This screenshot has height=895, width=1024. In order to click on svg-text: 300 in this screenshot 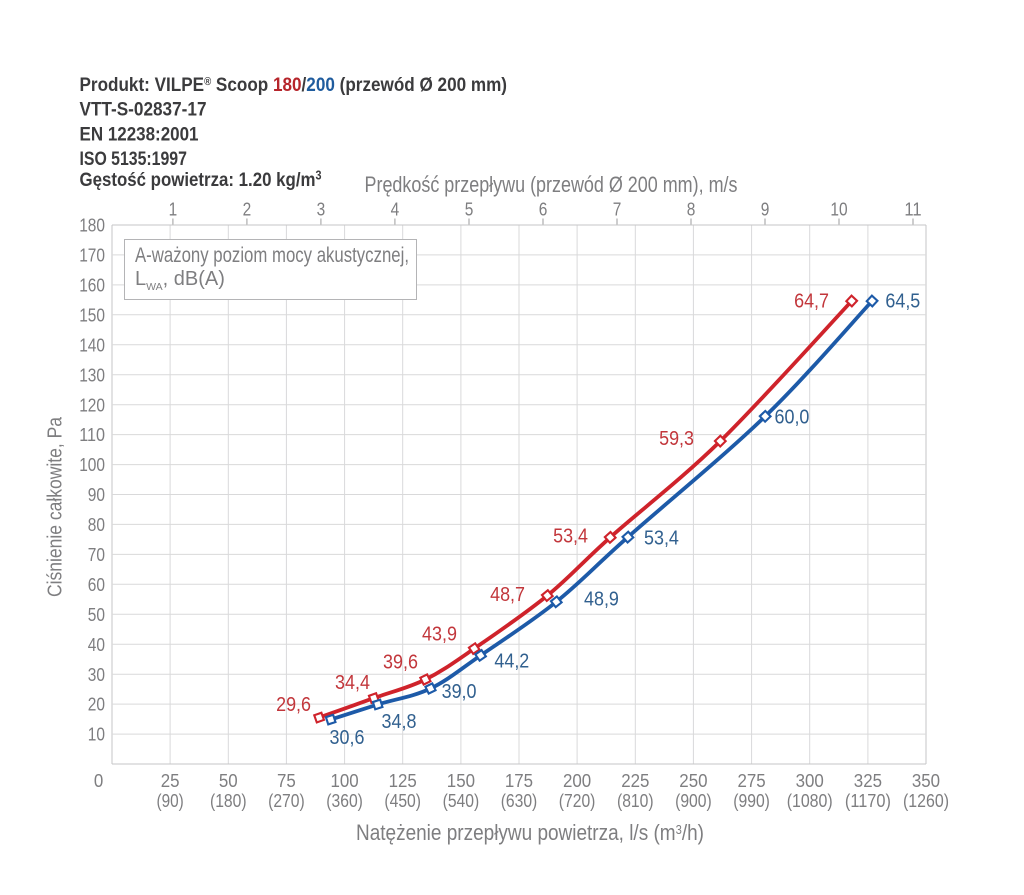, I will do `click(810, 780)`.